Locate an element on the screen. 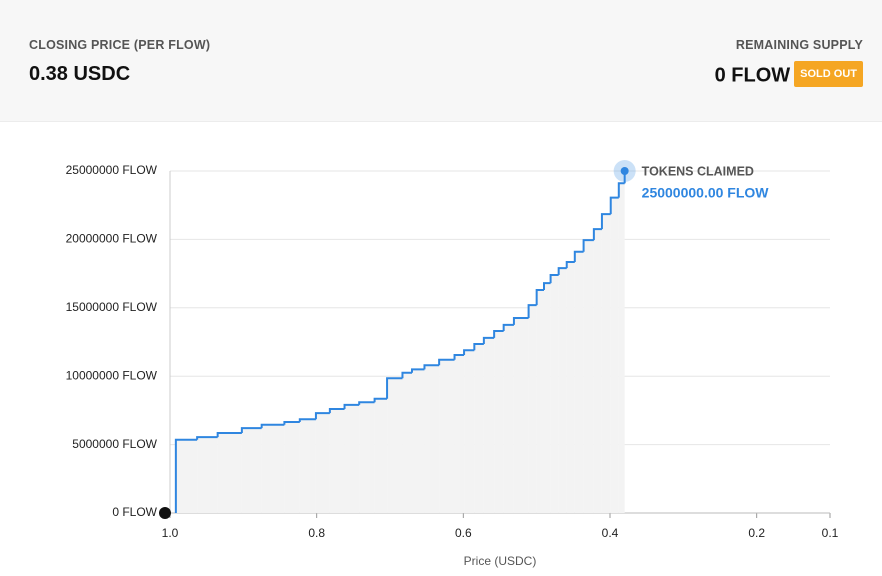 Image resolution: width=882 pixels, height=576 pixels. y-tick-label: 10000000 FLOW is located at coordinates (112, 375).